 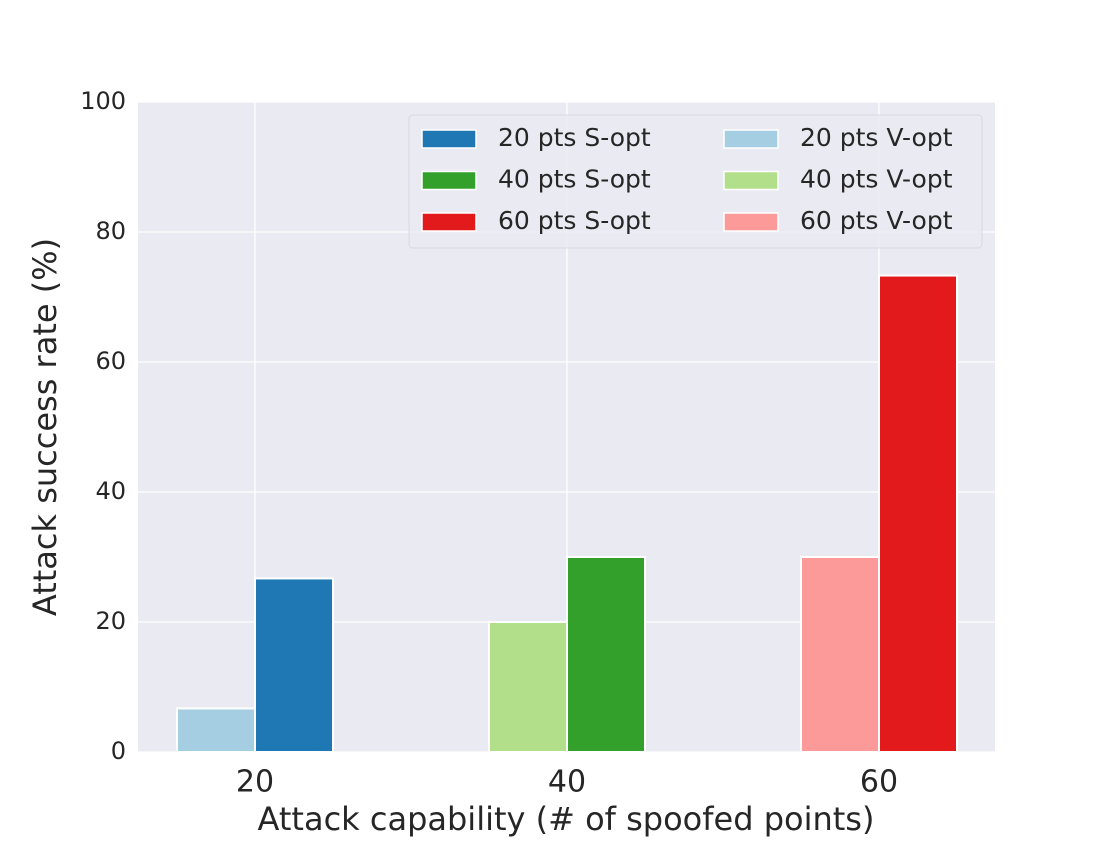 What do you see at coordinates (876, 220) in the screenshot?
I see `legend-label: 60 pts V-opt` at bounding box center [876, 220].